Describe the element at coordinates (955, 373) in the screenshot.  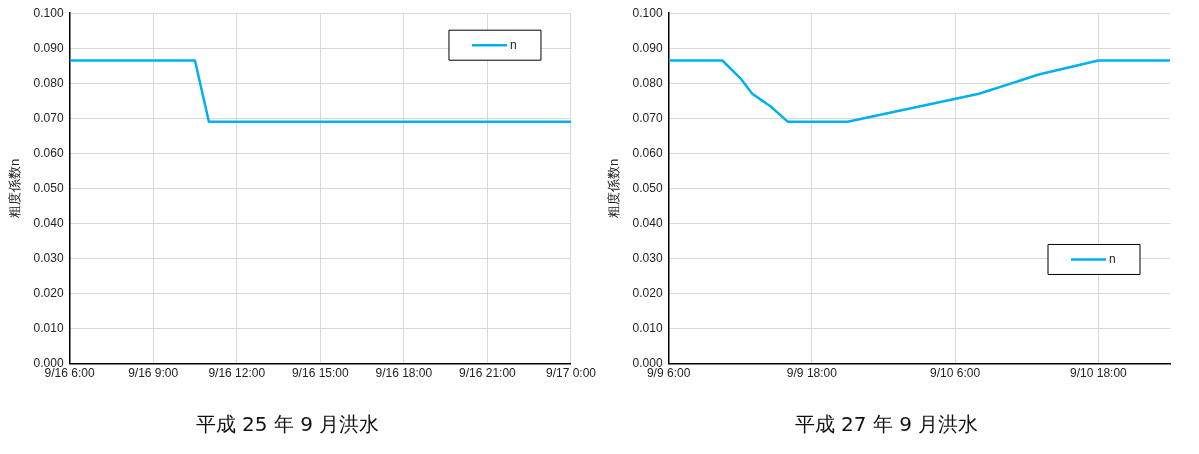
I see `x-tick-label: 9/10 6:00` at that location.